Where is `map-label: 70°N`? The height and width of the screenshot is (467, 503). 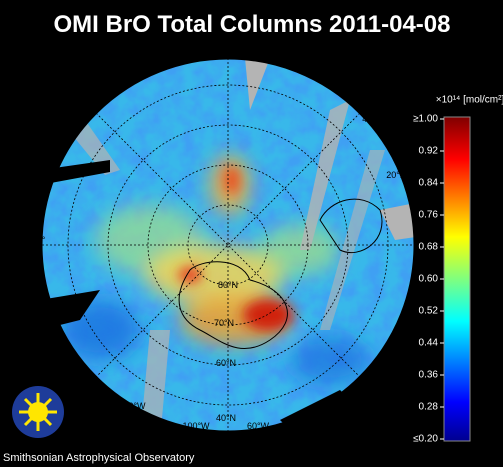 map-label: 70°N is located at coordinates (224, 323).